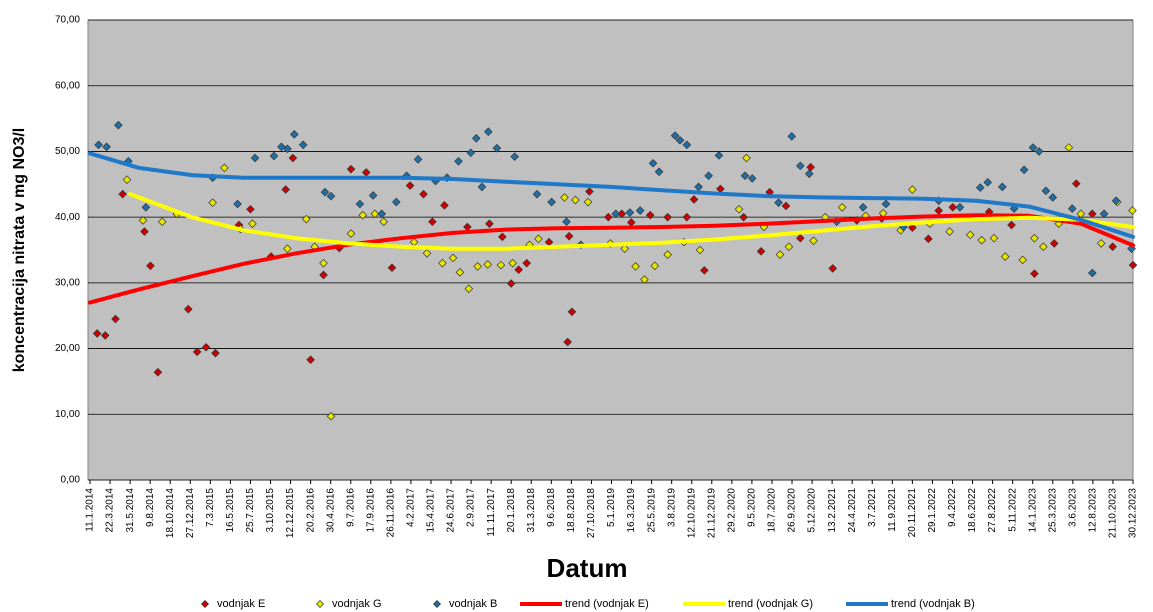  What do you see at coordinates (465, 604) in the screenshot?
I see `legend-item: vodnjak B` at bounding box center [465, 604].